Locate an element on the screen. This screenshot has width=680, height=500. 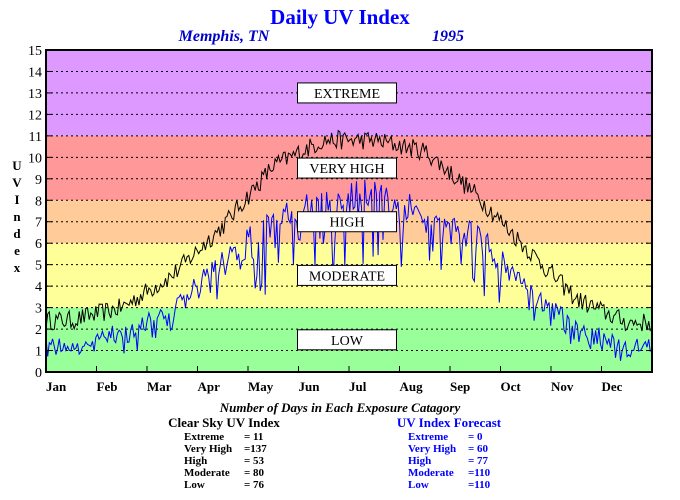
category-label-very-high: VERY HIGH is located at coordinates (346, 169).